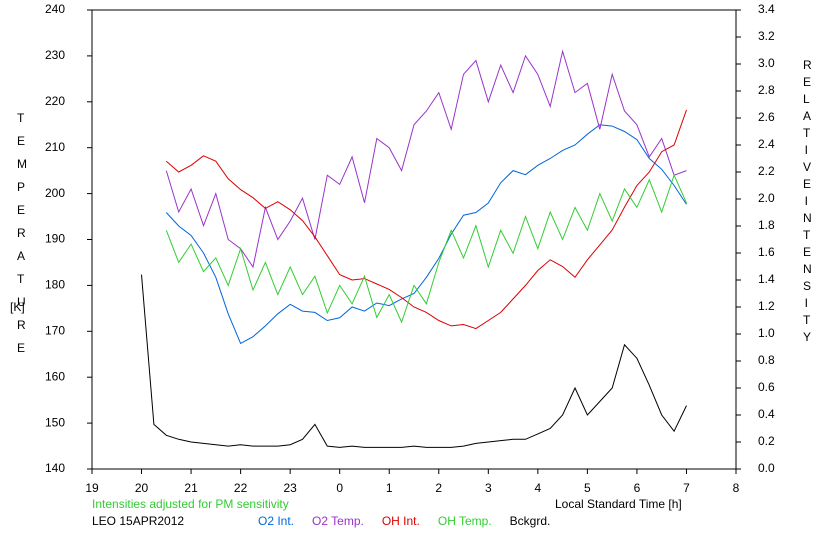  I want to click on legend-entry: O2 Int., so click(276, 521).